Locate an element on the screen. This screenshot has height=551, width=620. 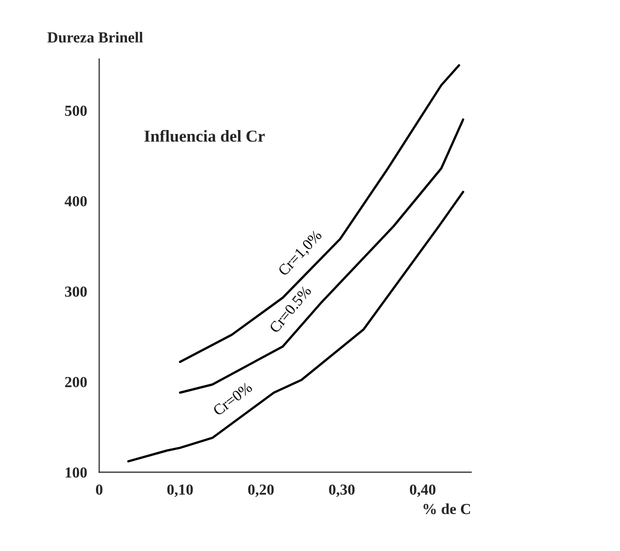
y-axis-title: Dureza Brinell is located at coordinates (95, 37).